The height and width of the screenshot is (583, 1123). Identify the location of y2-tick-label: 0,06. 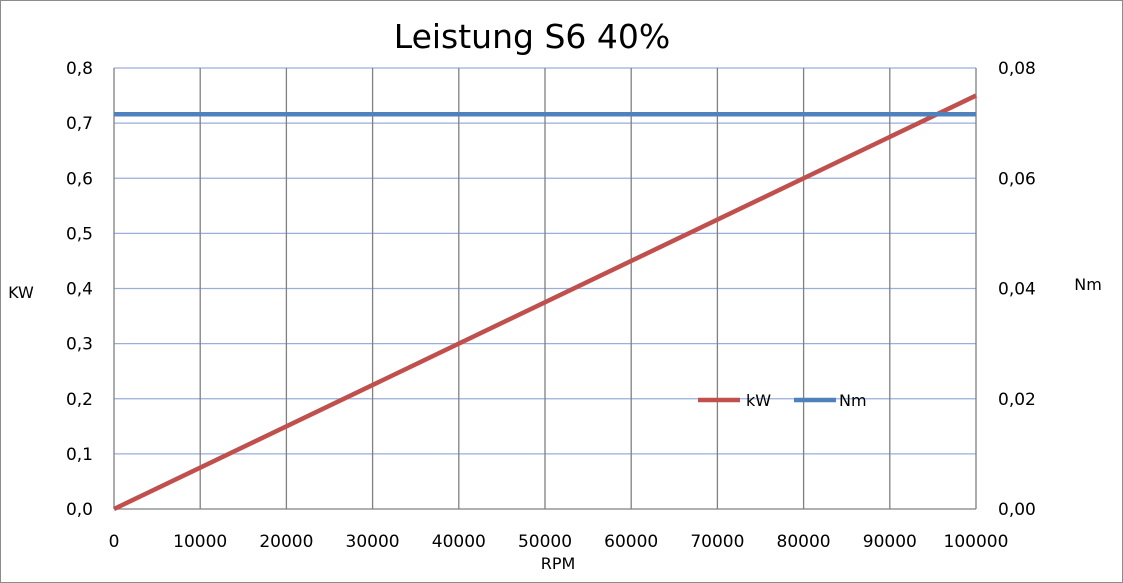
(1017, 179).